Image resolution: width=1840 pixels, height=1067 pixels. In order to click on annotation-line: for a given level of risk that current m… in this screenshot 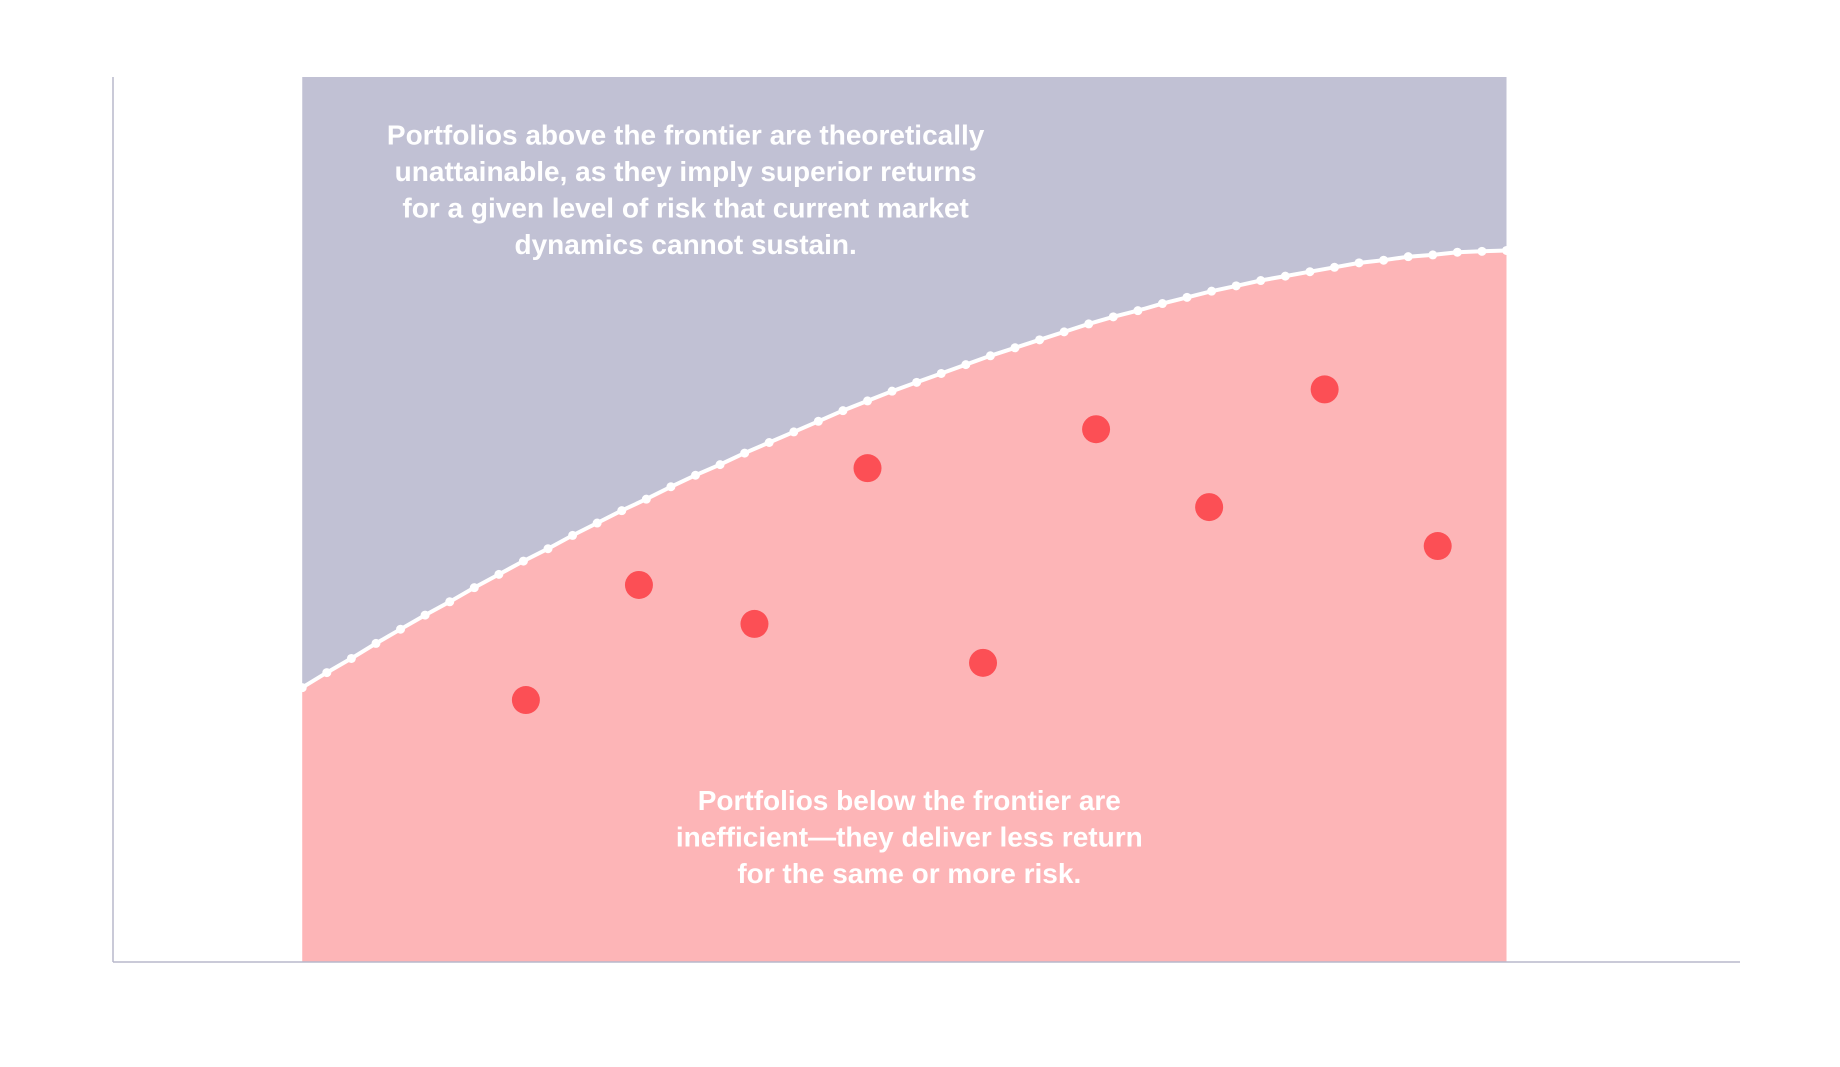, I will do `click(685, 208)`.